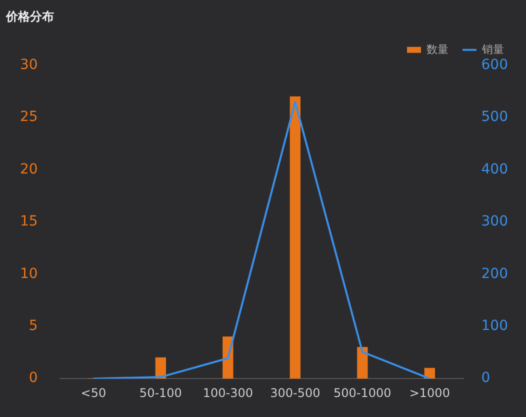 This screenshot has height=417, width=526. What do you see at coordinates (29, 222) in the screenshot?
I see `y-tick-label: 15` at bounding box center [29, 222].